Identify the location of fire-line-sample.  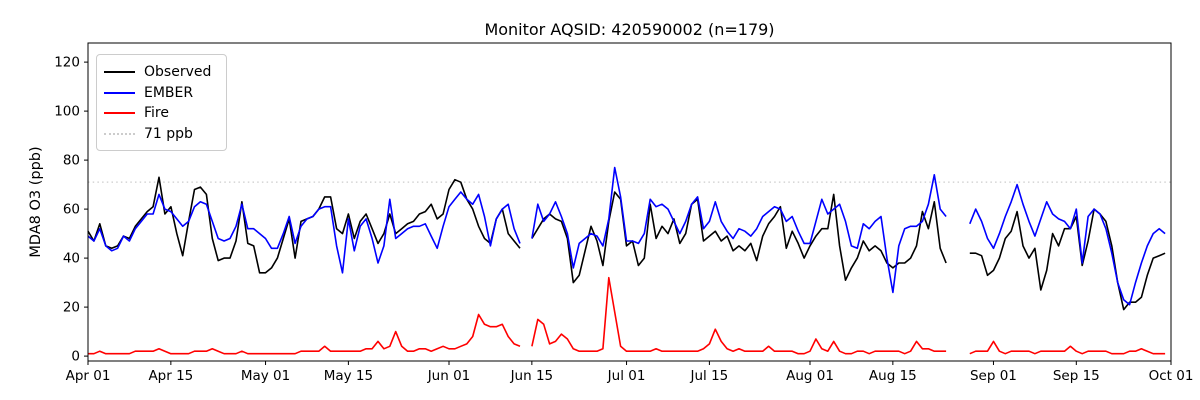
(119, 113).